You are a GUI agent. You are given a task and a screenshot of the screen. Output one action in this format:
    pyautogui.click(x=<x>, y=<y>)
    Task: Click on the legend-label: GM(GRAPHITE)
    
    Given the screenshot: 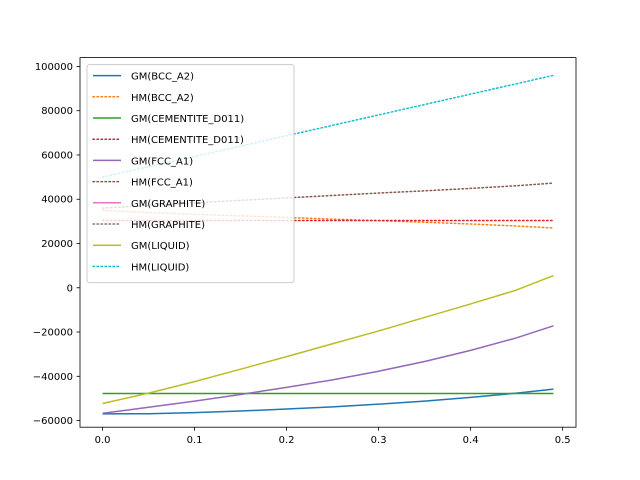 What is the action you would take?
    pyautogui.click(x=168, y=204)
    